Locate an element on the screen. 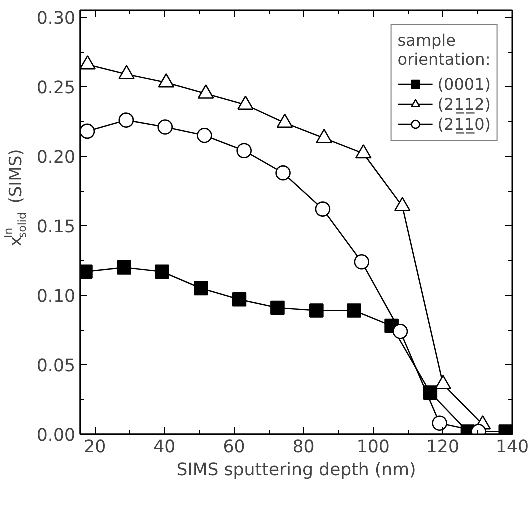  x-tick-label: 80 is located at coordinates (303, 448).